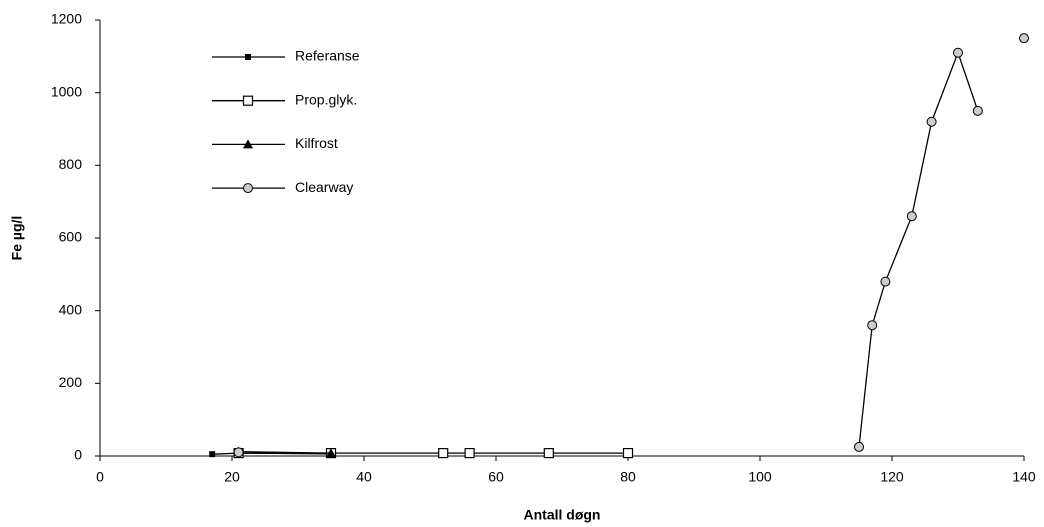 Image resolution: width=1044 pixels, height=527 pixels. I want to click on x-tick-label: 140, so click(1024, 477).